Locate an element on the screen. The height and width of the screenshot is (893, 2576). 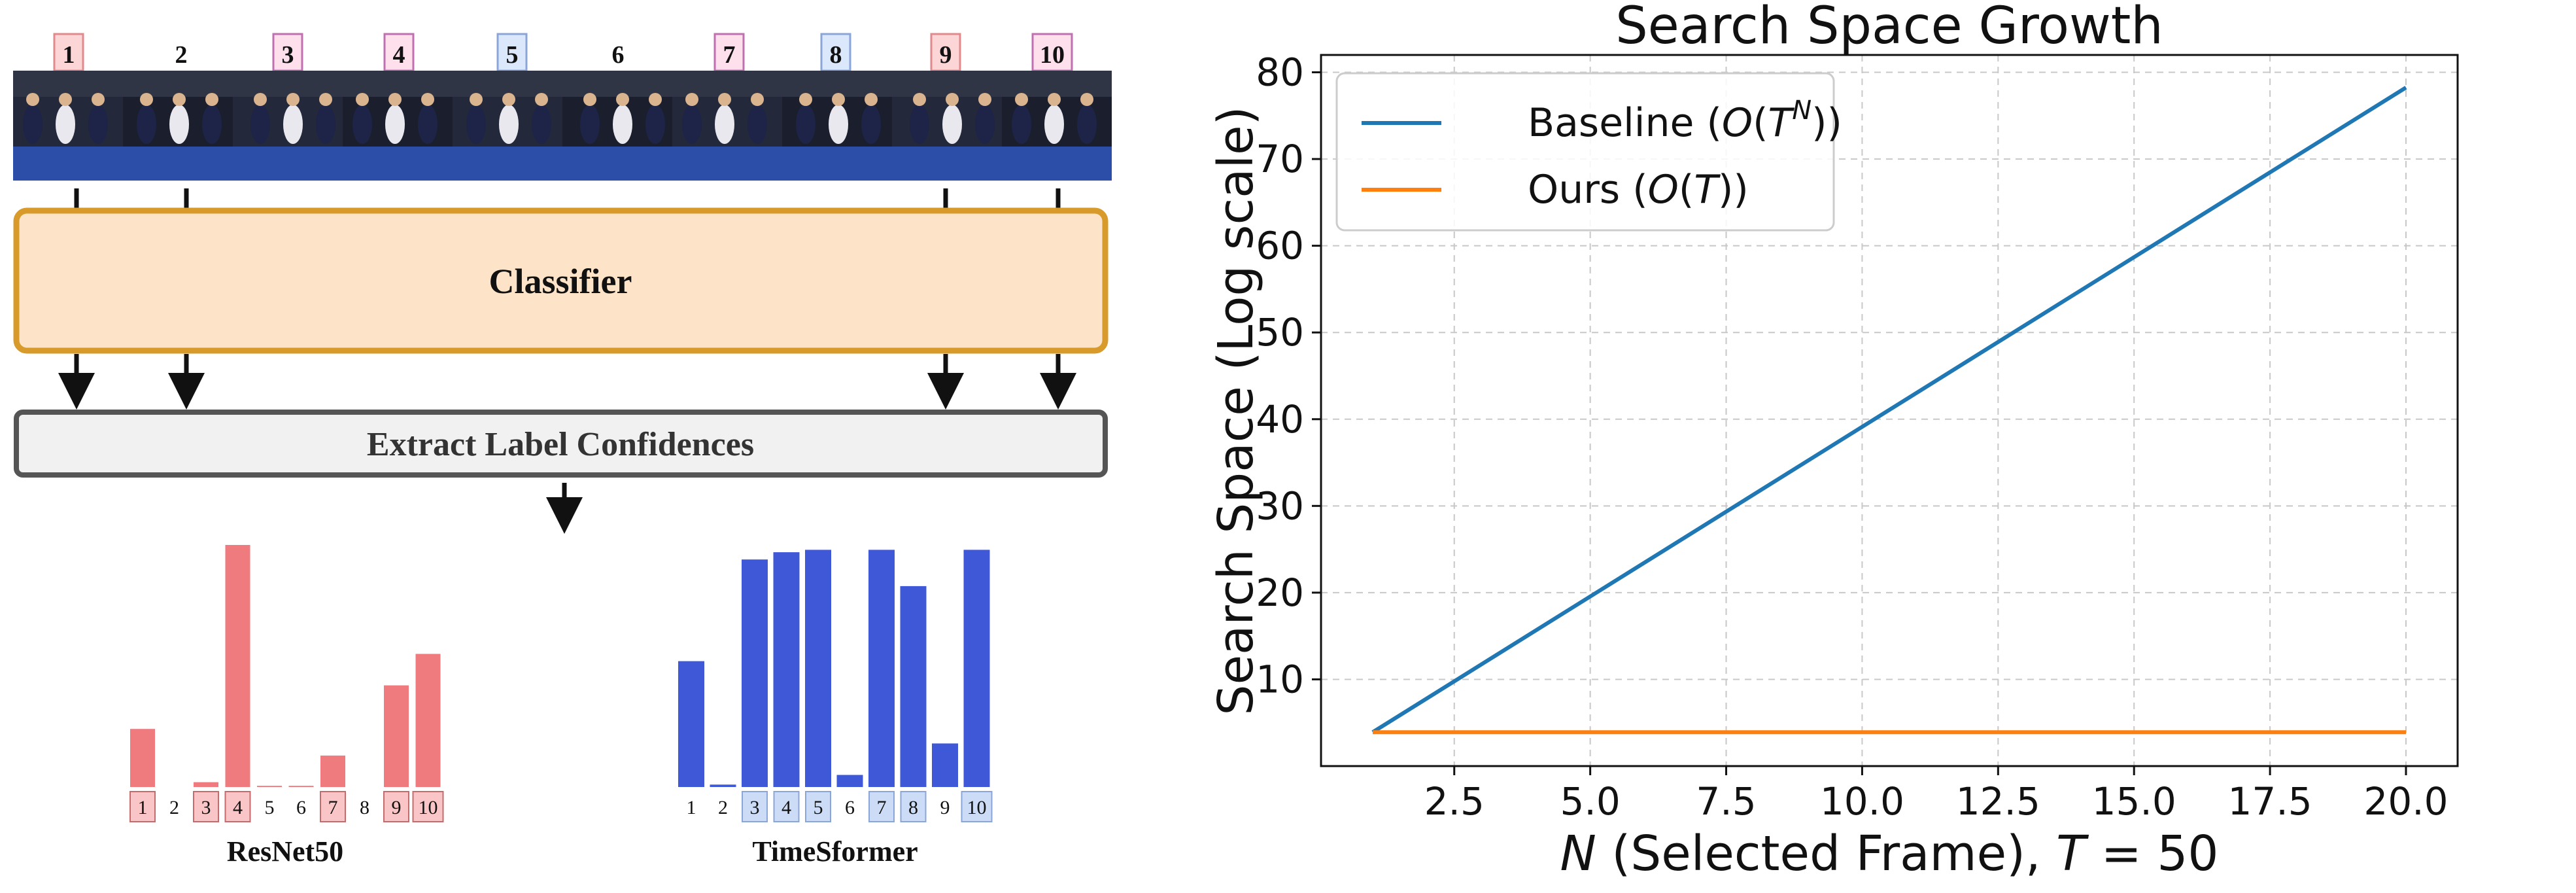
classifier-label: Classifier is located at coordinates (561, 281).